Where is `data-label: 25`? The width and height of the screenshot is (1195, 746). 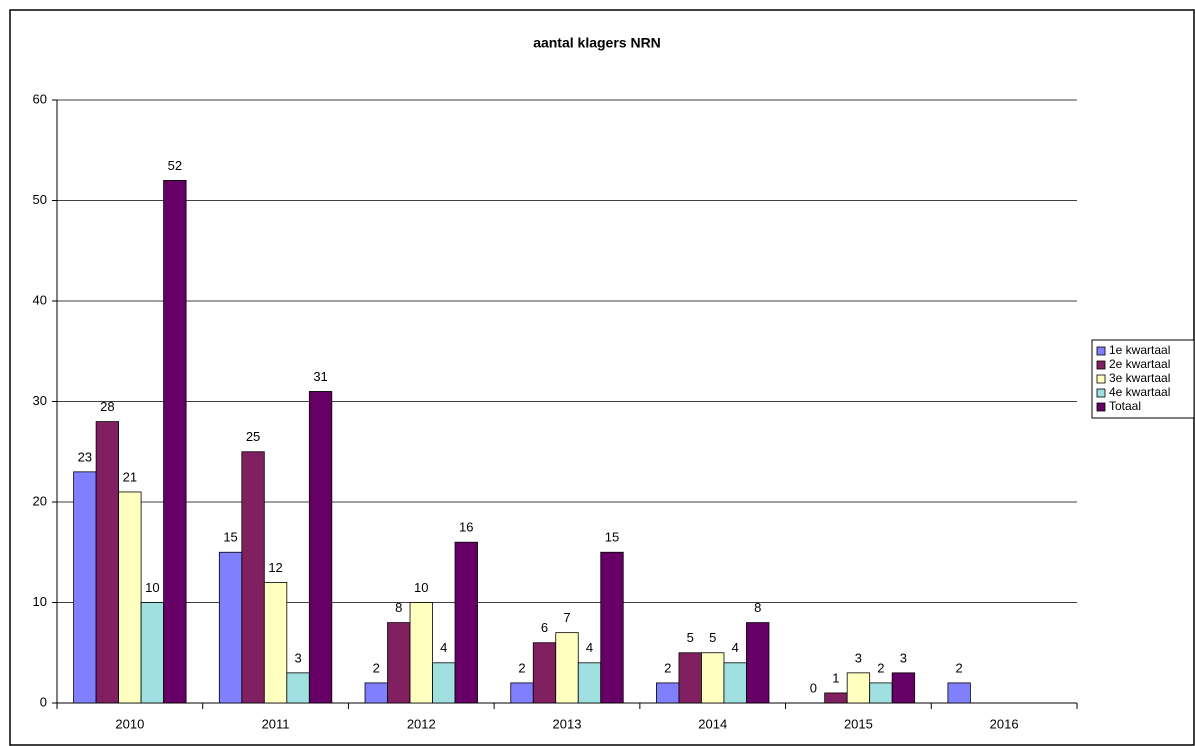
data-label: 25 is located at coordinates (253, 436).